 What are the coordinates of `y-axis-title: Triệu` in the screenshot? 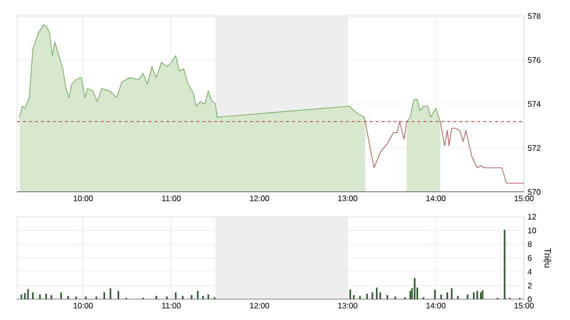 It's located at (547, 258).